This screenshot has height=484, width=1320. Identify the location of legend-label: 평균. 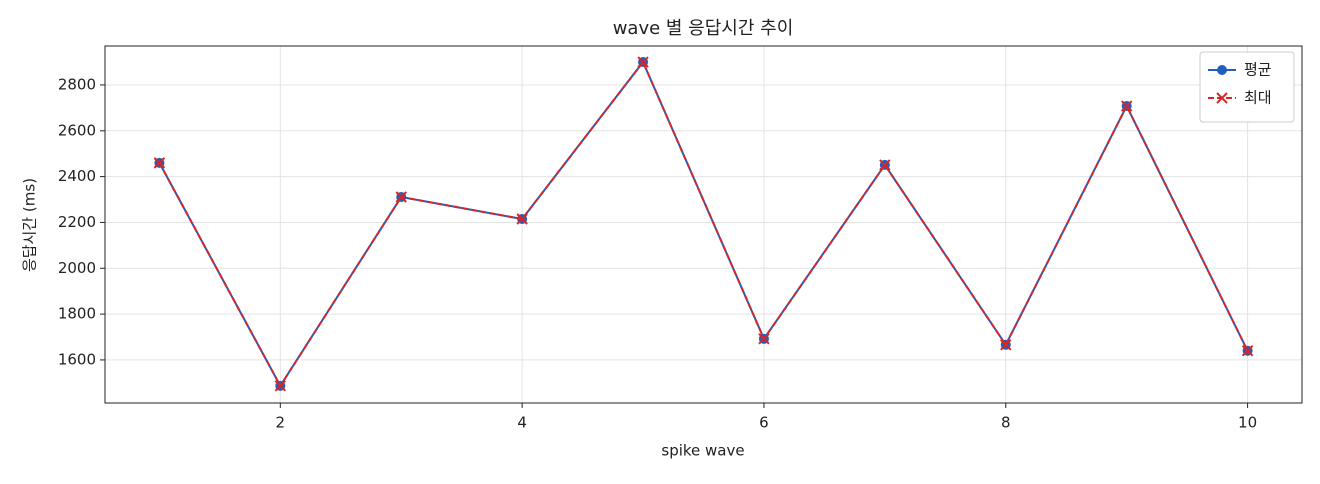
(1258, 70).